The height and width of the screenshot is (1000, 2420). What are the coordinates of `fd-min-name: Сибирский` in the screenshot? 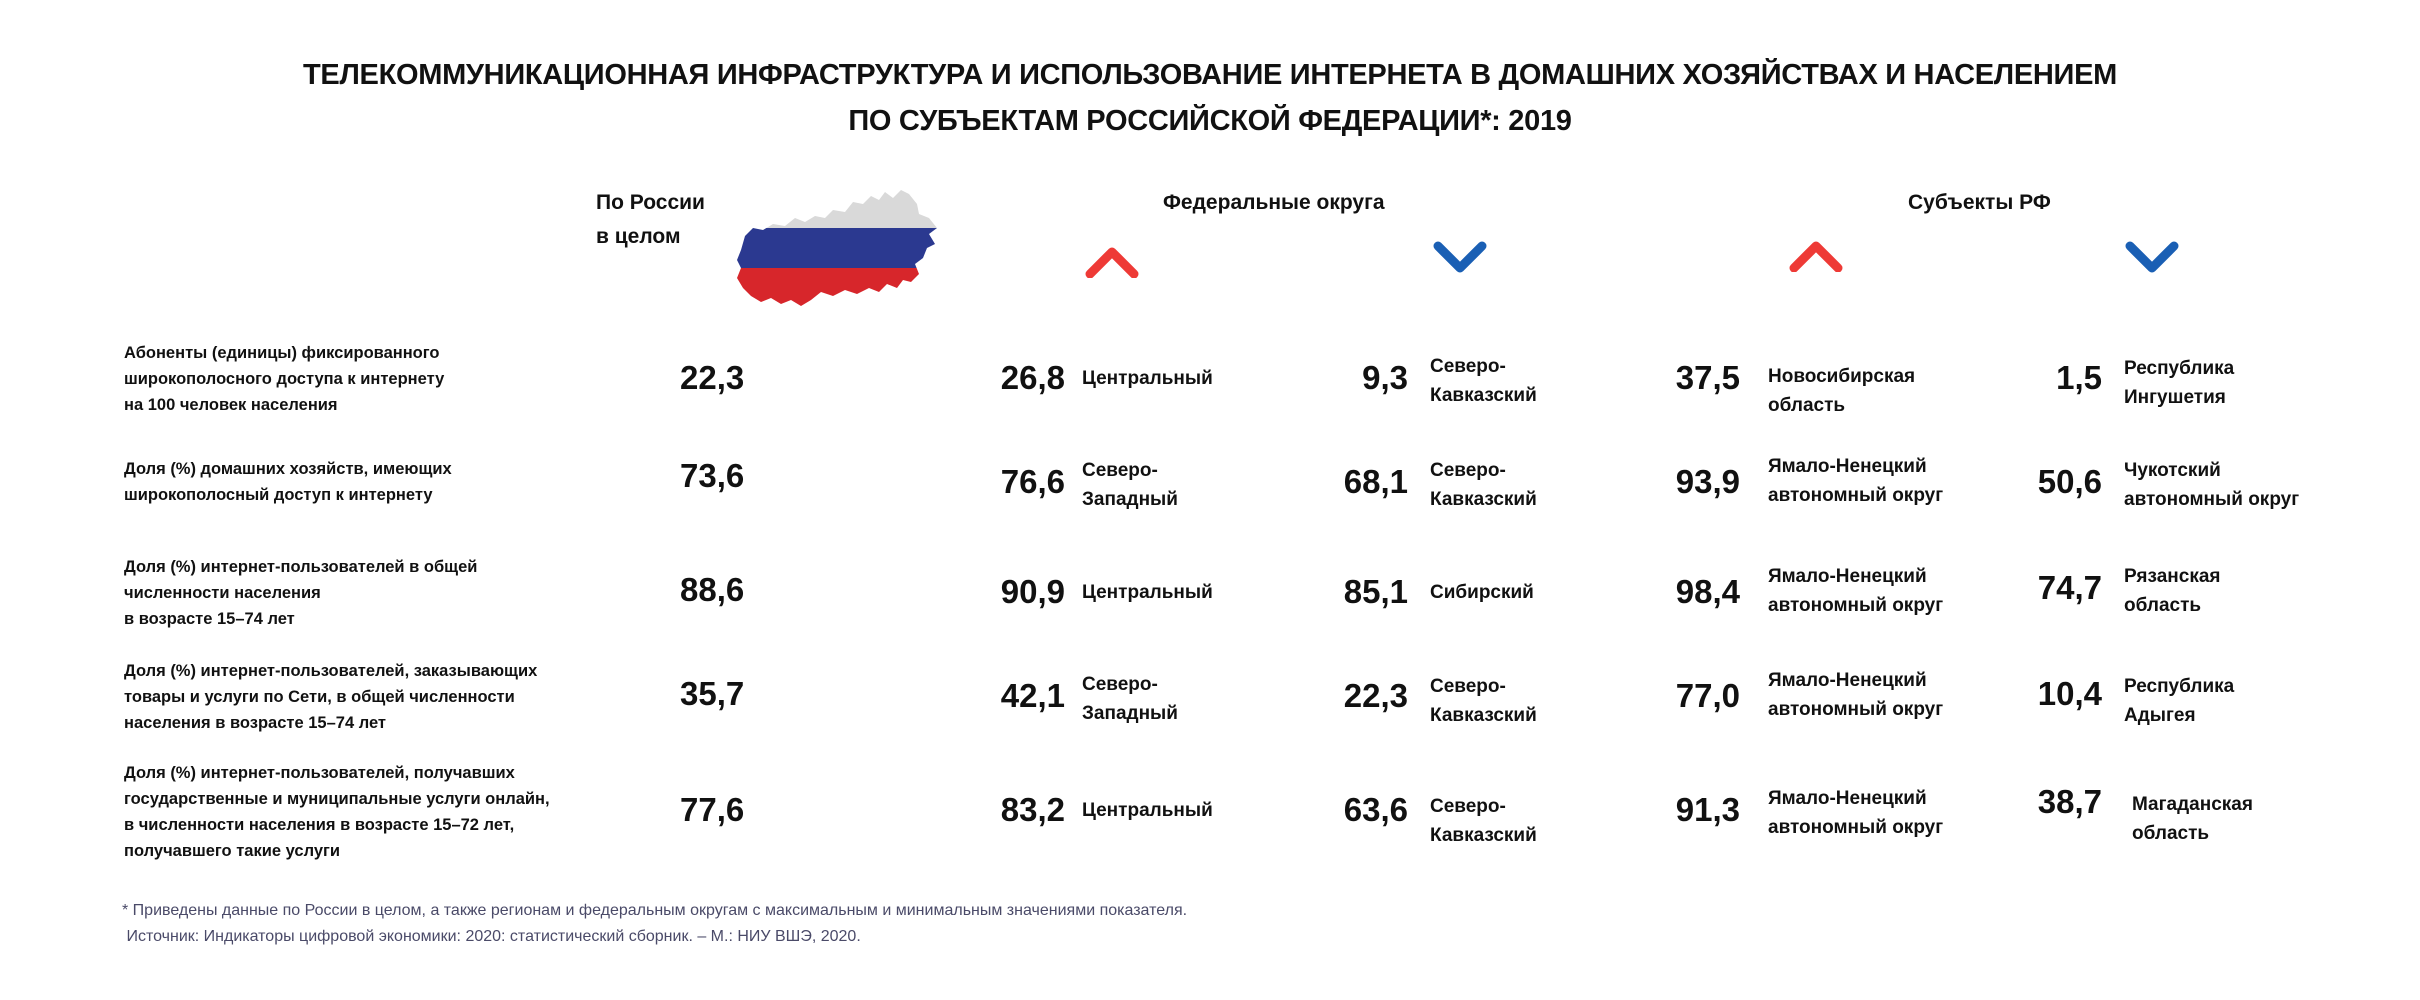 It's located at (1550, 592).